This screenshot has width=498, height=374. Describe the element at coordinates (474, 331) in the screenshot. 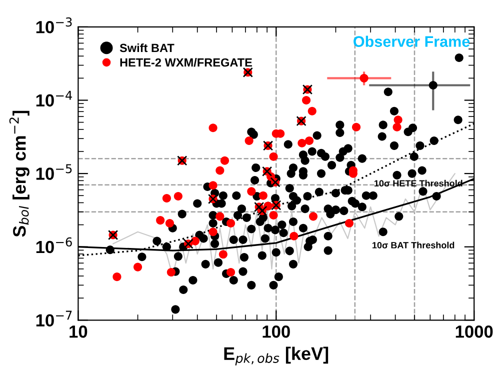

I see `x-tick-label: 1000` at that location.